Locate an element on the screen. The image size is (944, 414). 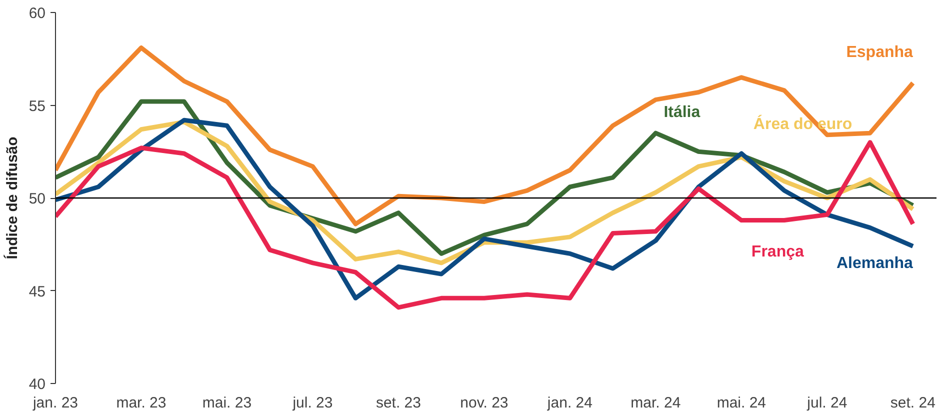
x-tick-label: set. 23 is located at coordinates (398, 403).